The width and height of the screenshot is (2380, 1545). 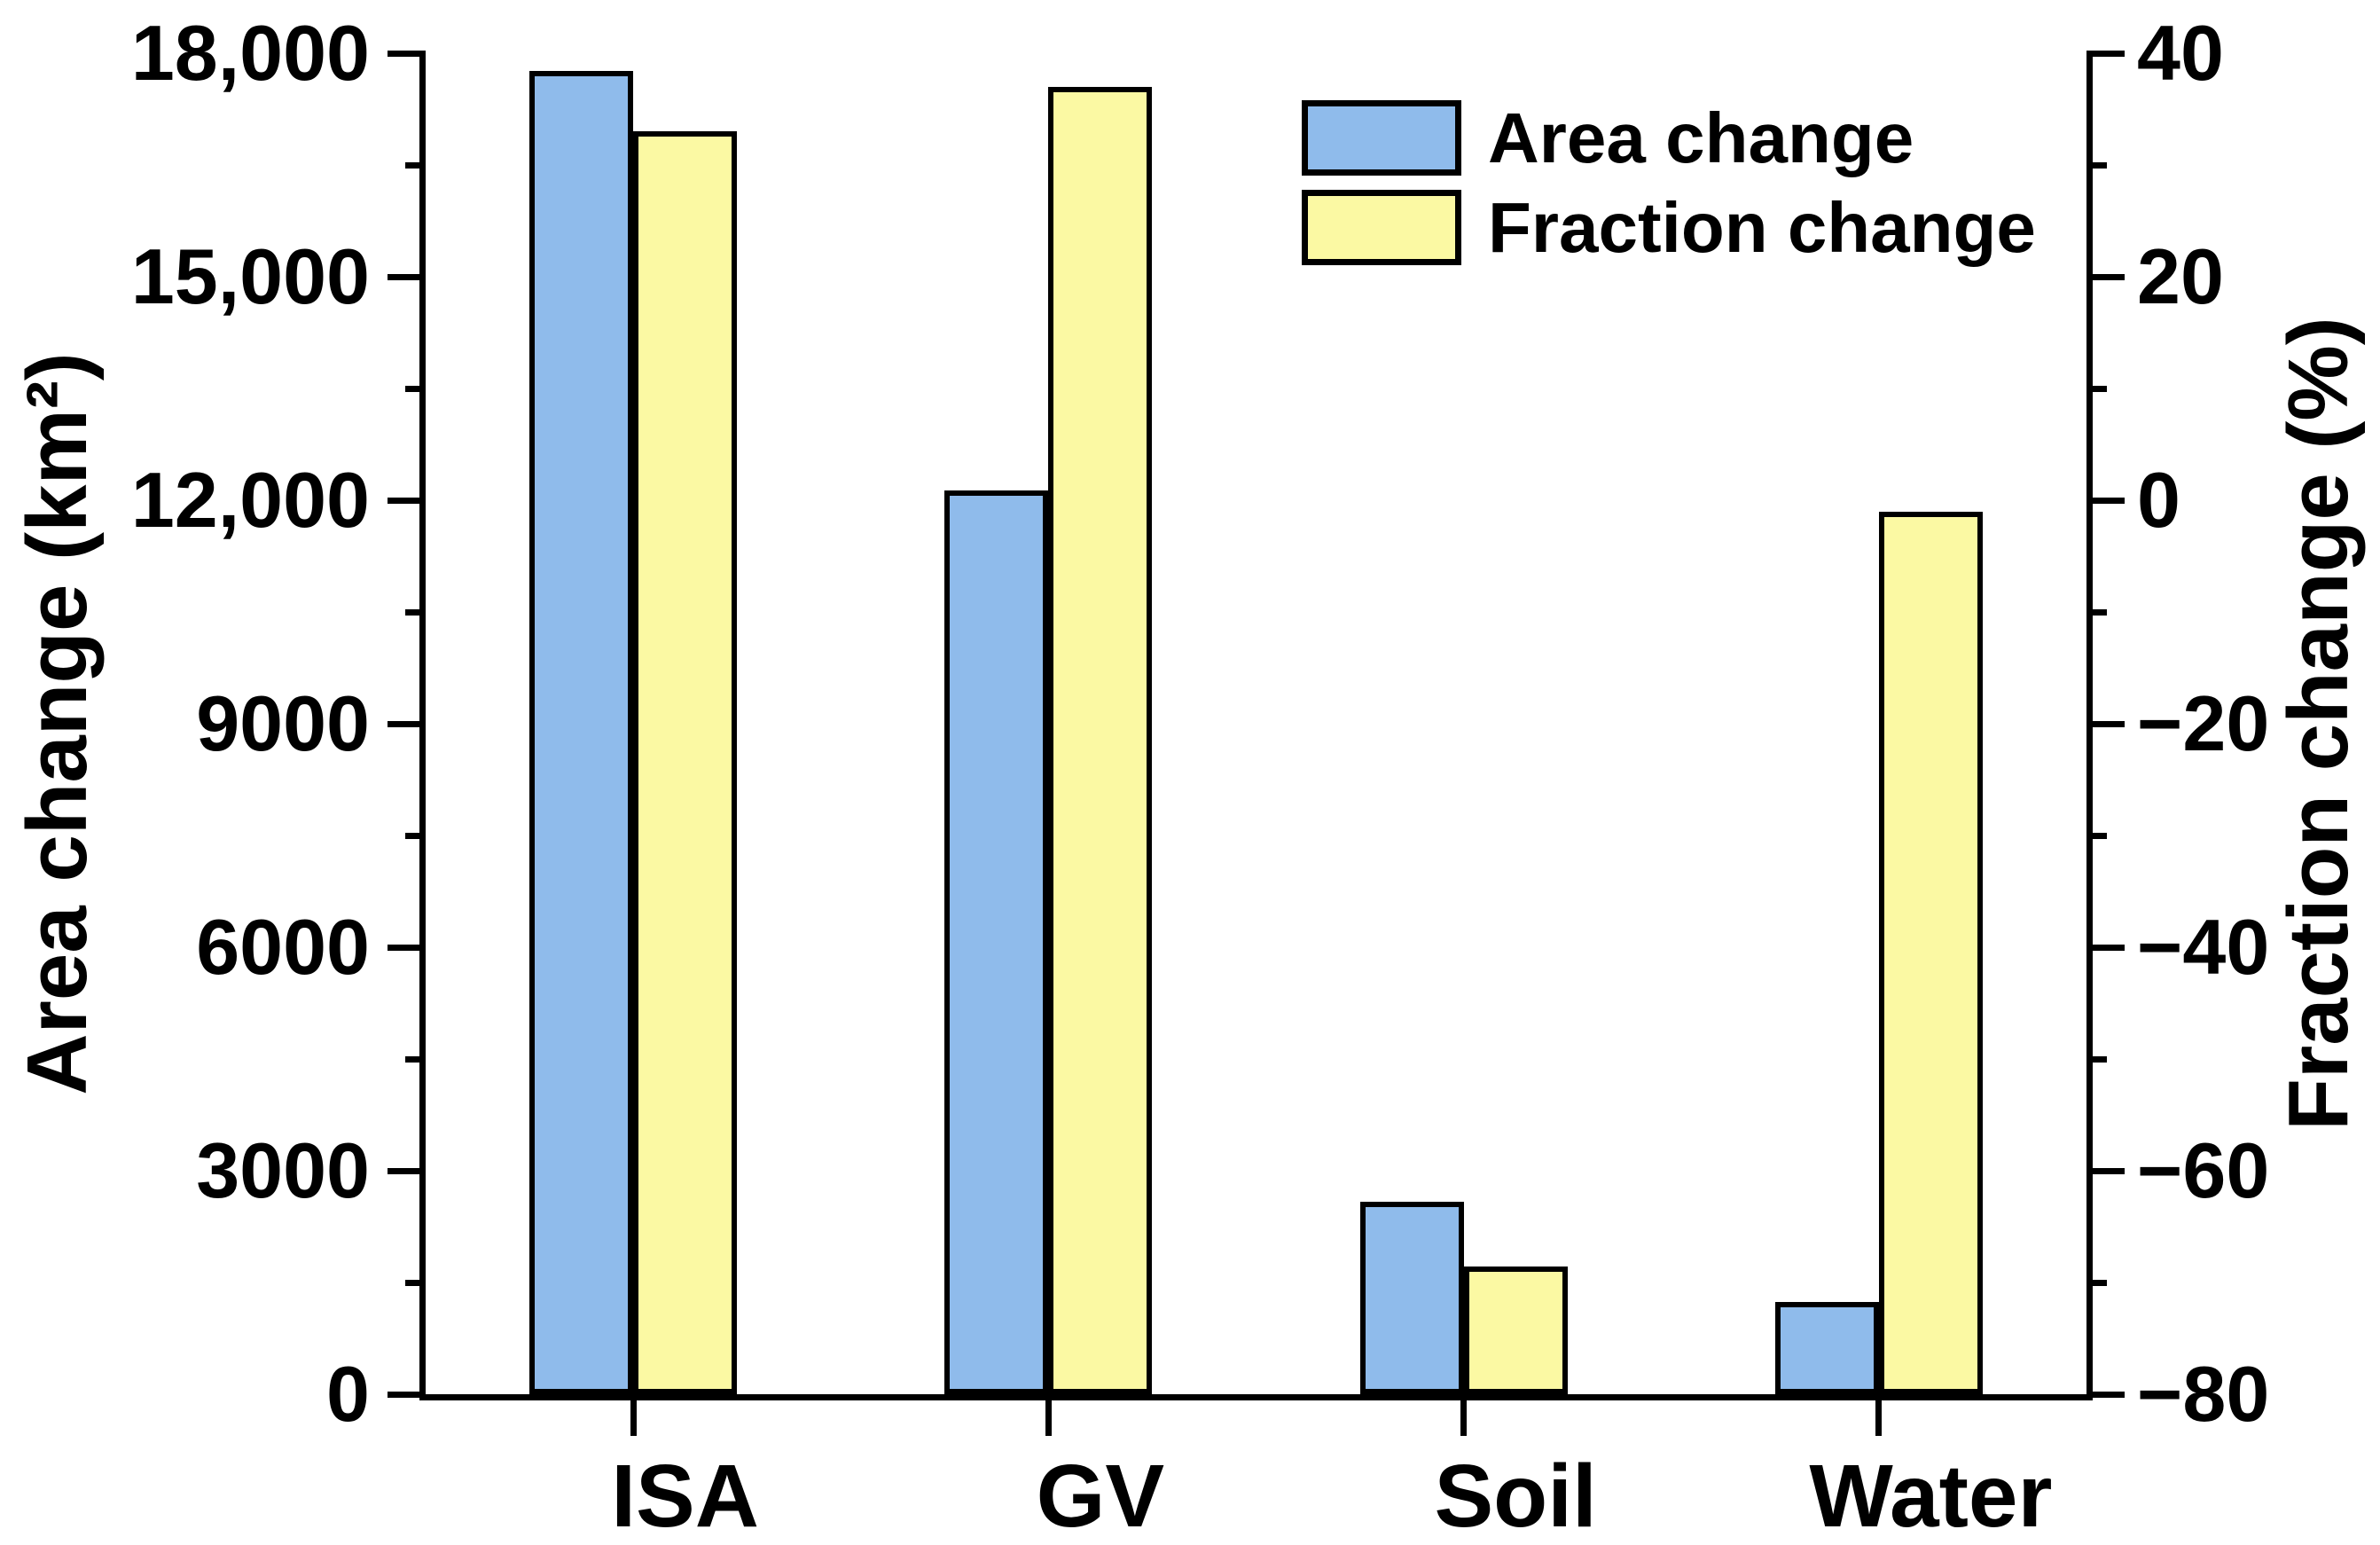 I want to click on left-major-tick-18,000, so click(x=407, y=53).